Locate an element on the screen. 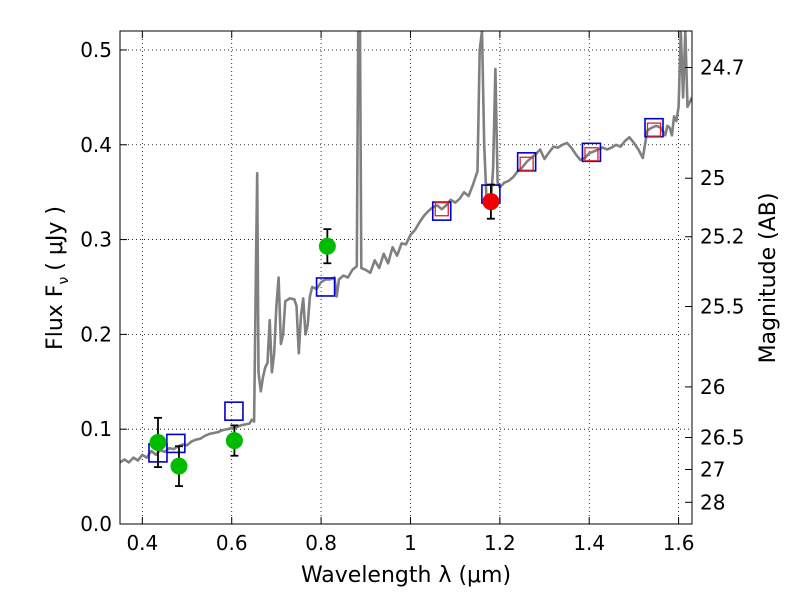  x-tick-label: 1.4 is located at coordinates (589, 543).